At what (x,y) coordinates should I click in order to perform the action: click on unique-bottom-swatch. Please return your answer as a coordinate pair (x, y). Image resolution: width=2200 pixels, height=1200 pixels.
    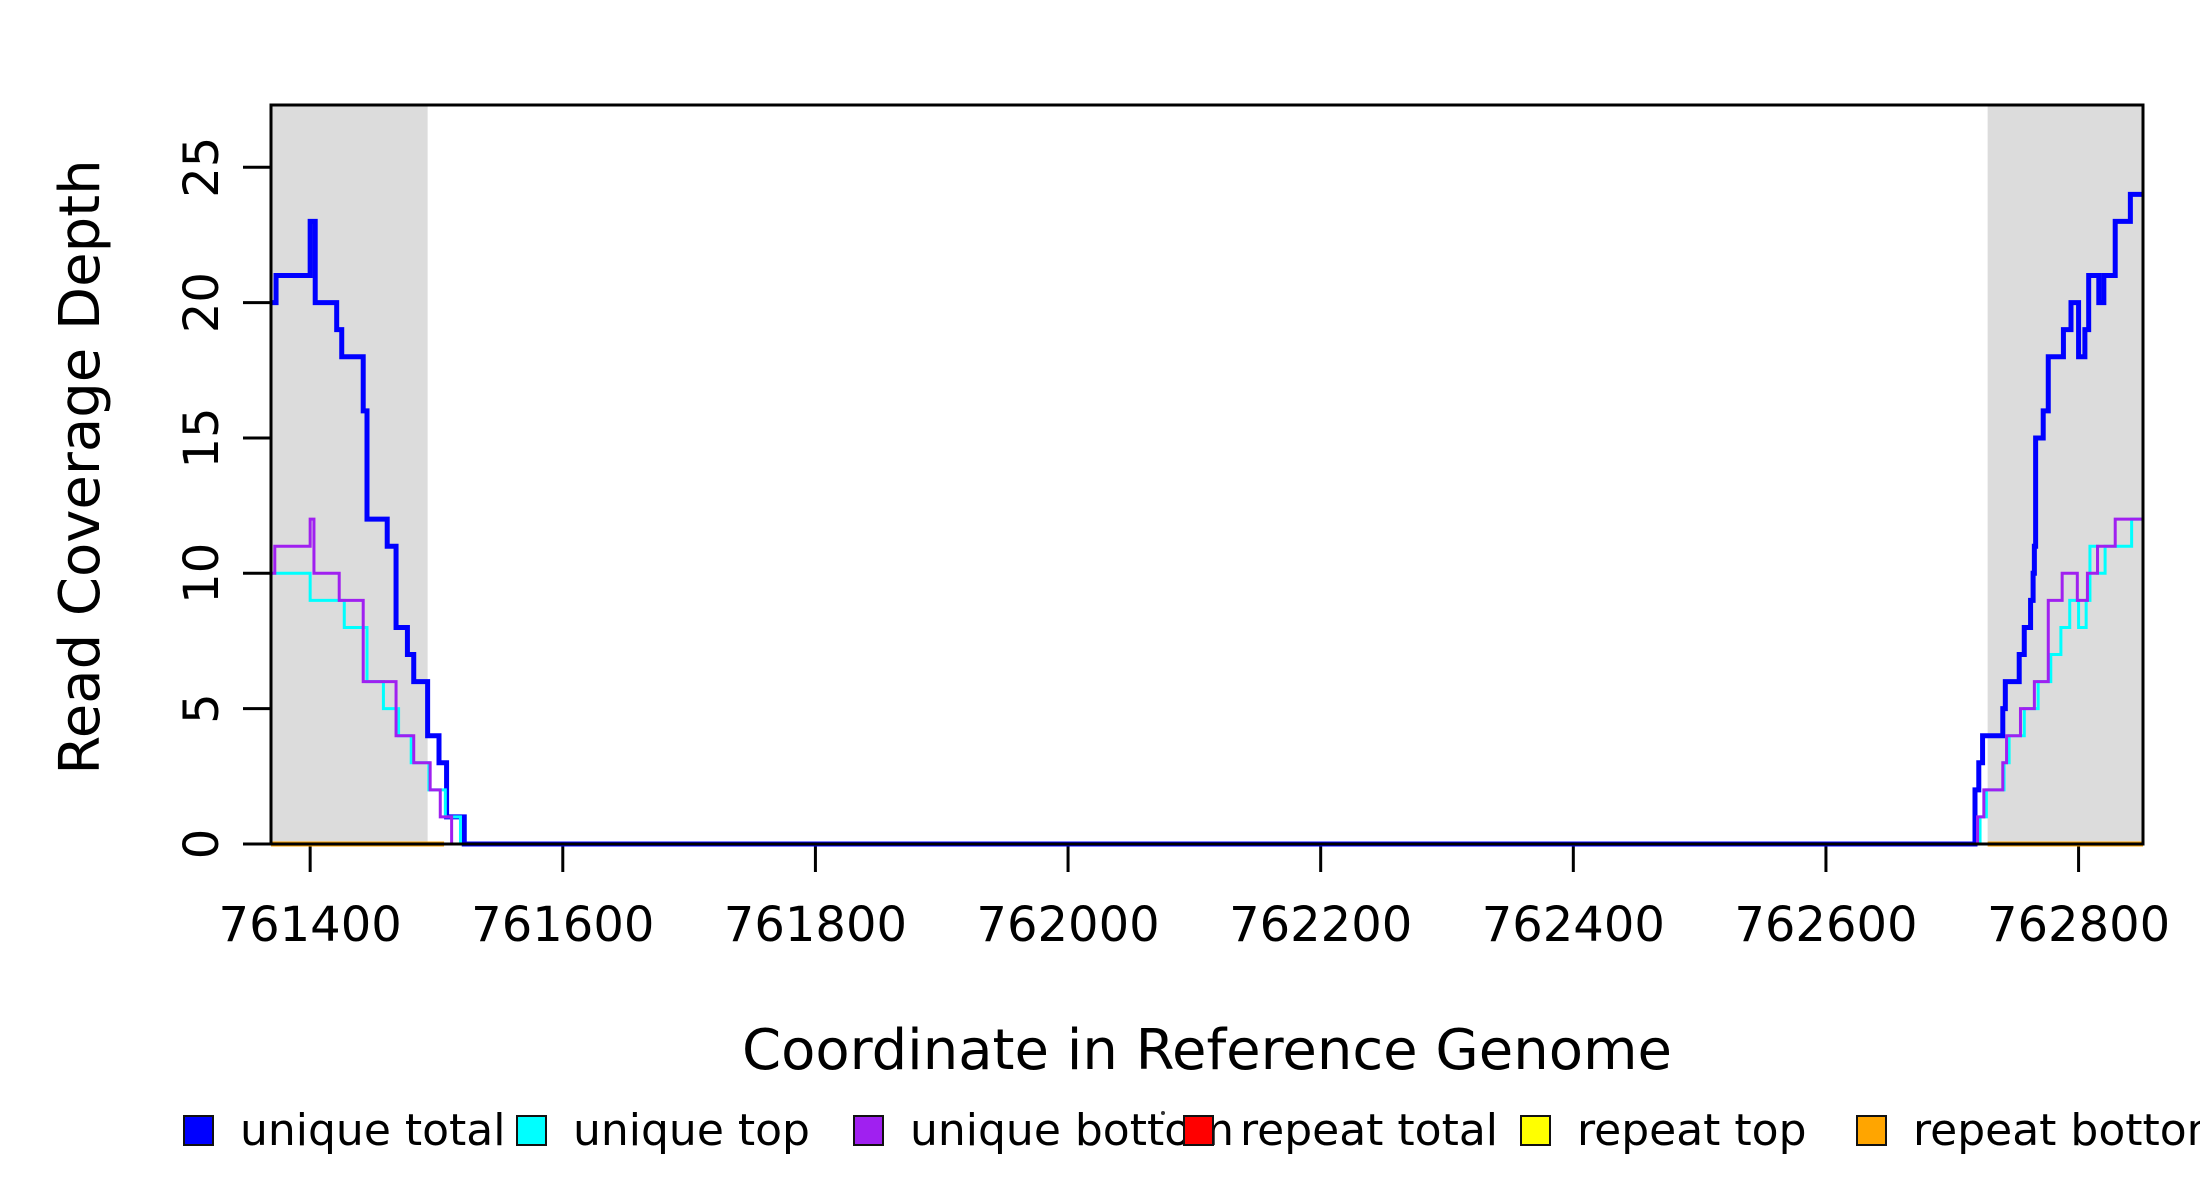
    Looking at the image, I should click on (868, 1130).